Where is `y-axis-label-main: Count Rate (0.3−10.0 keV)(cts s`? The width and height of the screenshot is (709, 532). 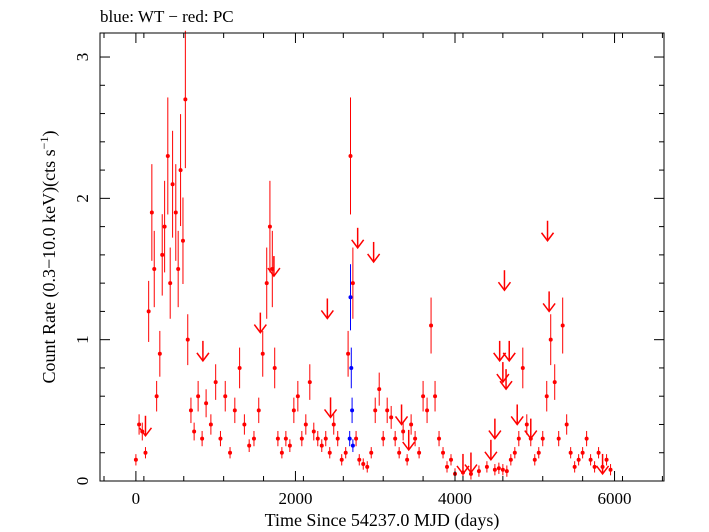 y-axis-label-main: Count Rate (0.3−10.0 keV)(cts s is located at coordinates (49, 266).